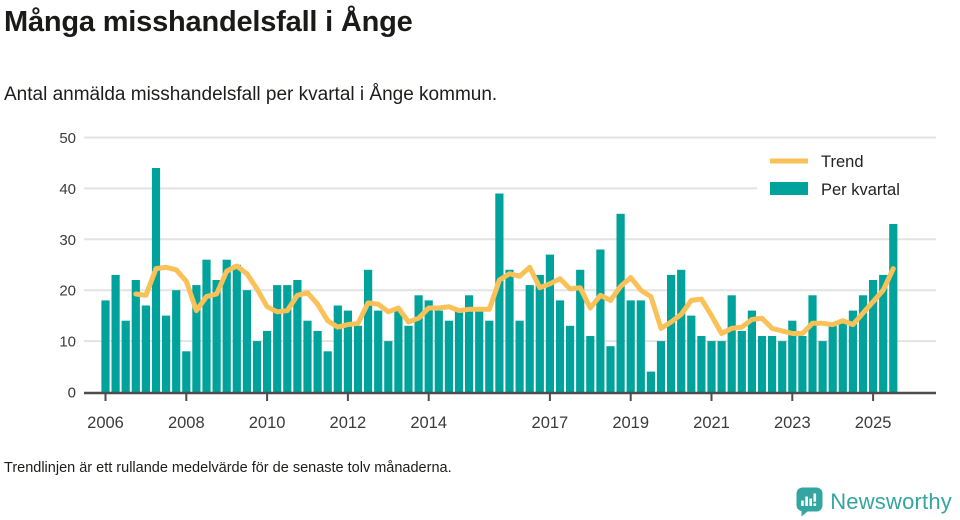 This screenshot has height=520, width=960. Describe the element at coordinates (848, 174) in the screenshot. I see `legend: Trend Per kvartal` at that location.